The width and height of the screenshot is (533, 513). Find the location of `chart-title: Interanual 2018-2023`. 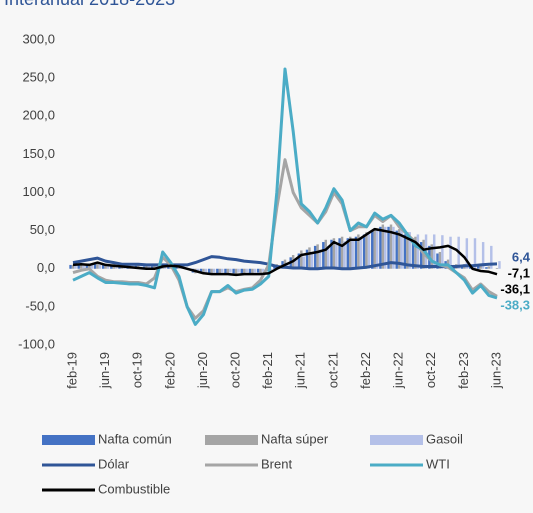

chart-title: Interanual 2018-2023 is located at coordinates (89, 4).